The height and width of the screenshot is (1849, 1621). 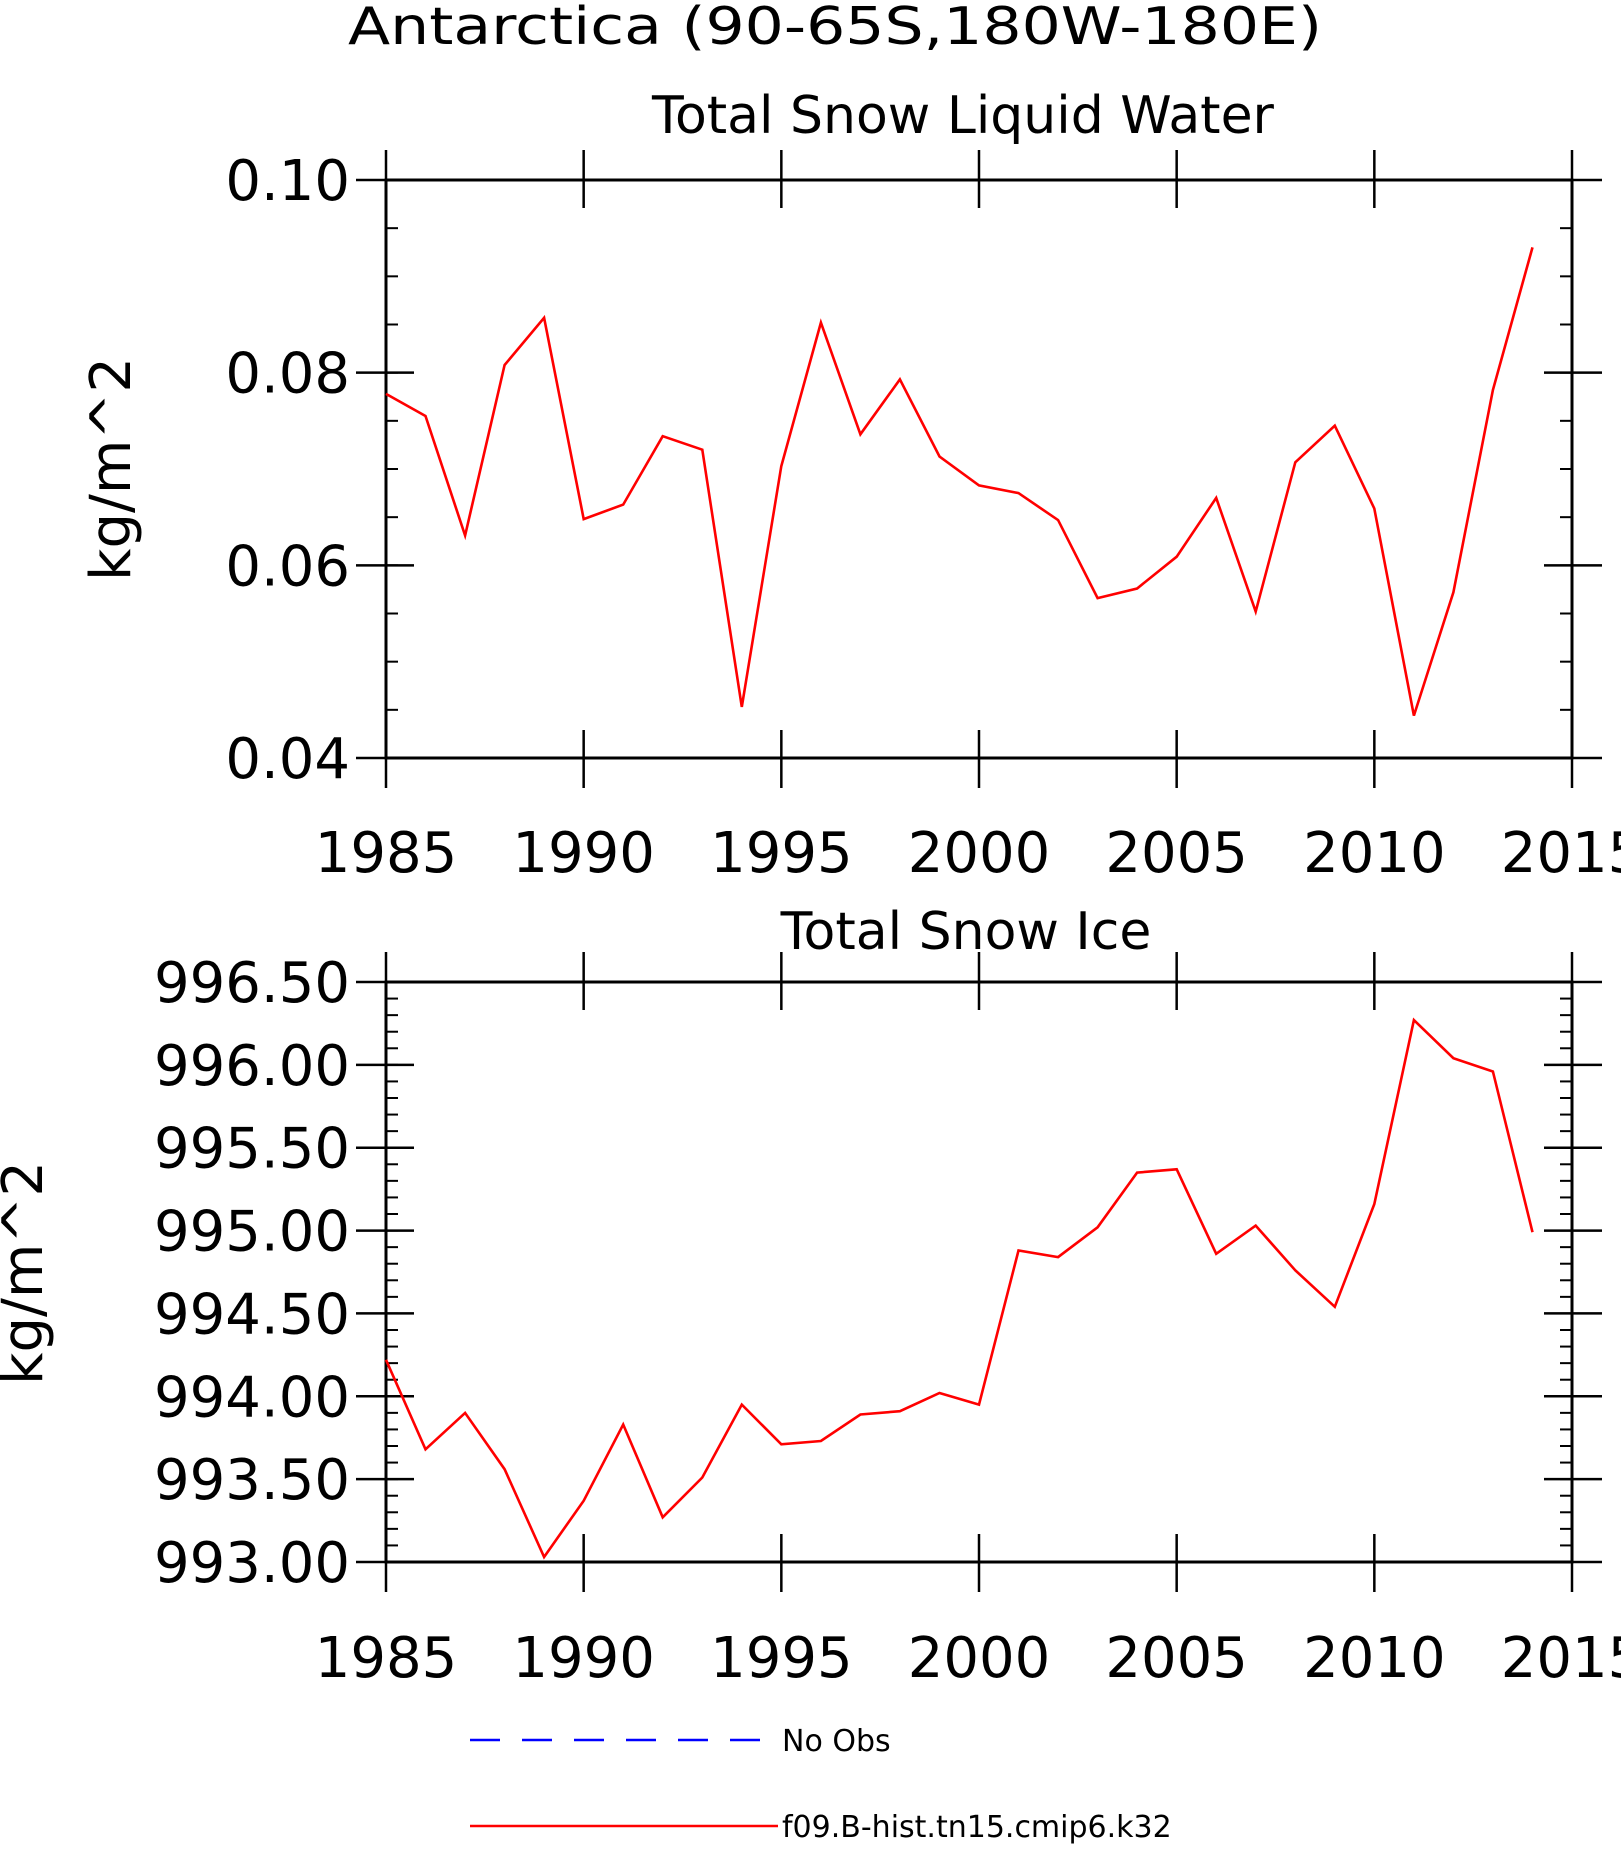 I want to click on y-tick-label: 0.08, so click(x=287, y=374).